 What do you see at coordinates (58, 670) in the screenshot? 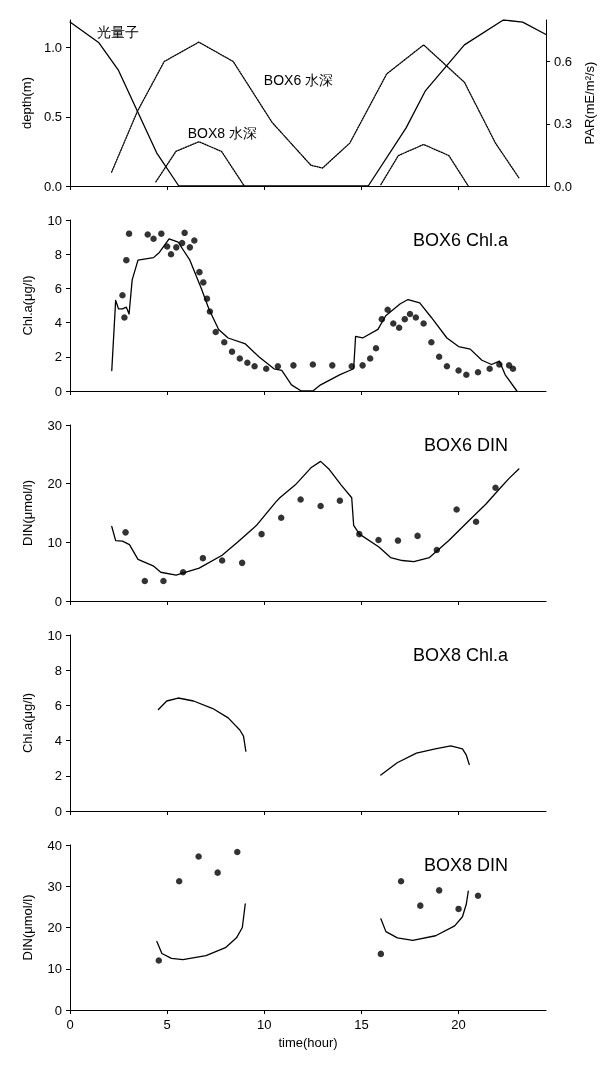
I see `y-tick-label: 8` at bounding box center [58, 670].